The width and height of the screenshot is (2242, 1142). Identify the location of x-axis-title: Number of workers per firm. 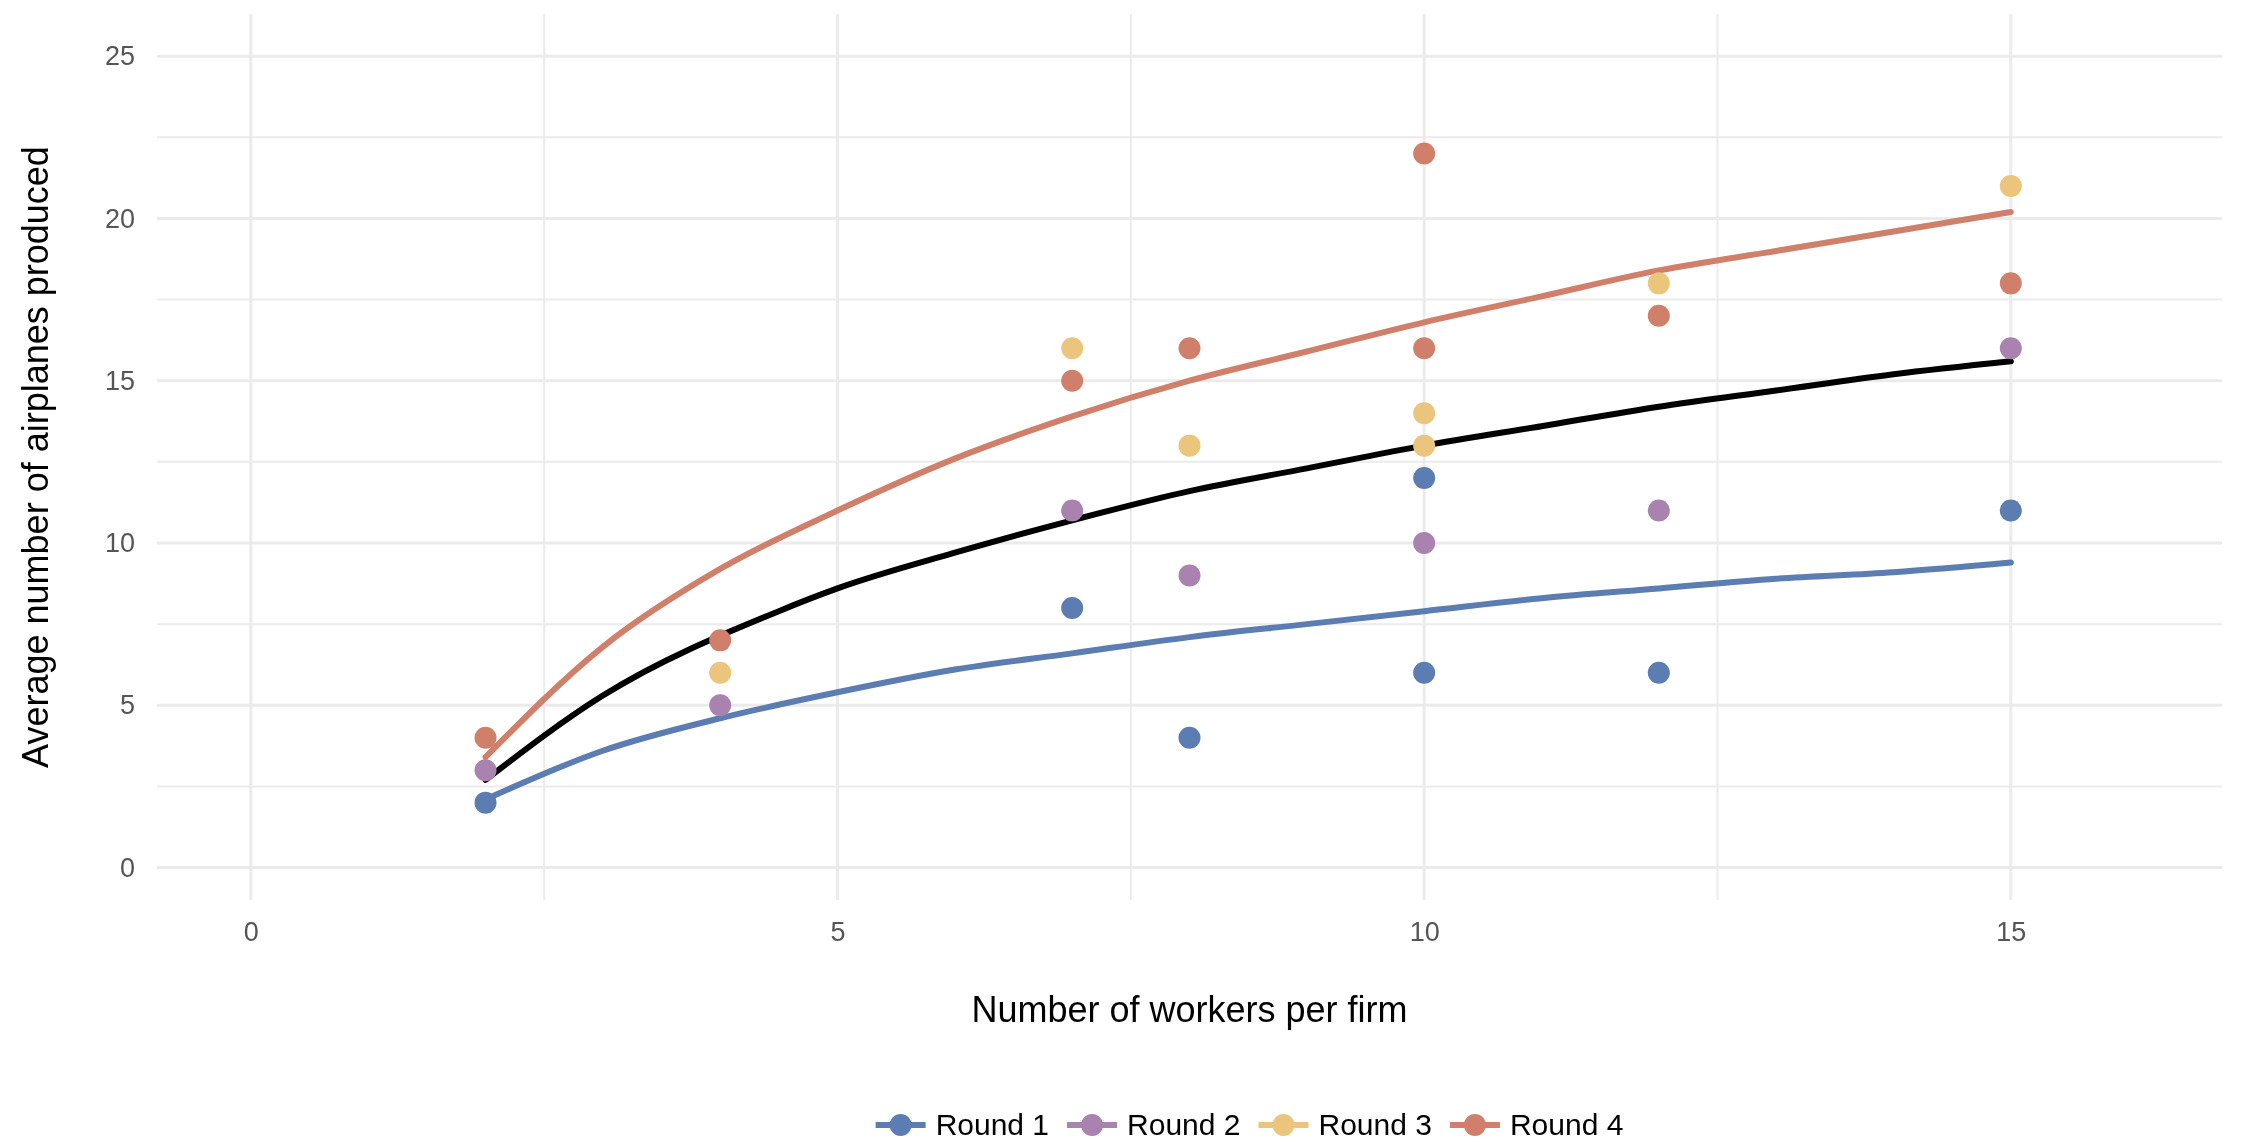
(1189, 1009).